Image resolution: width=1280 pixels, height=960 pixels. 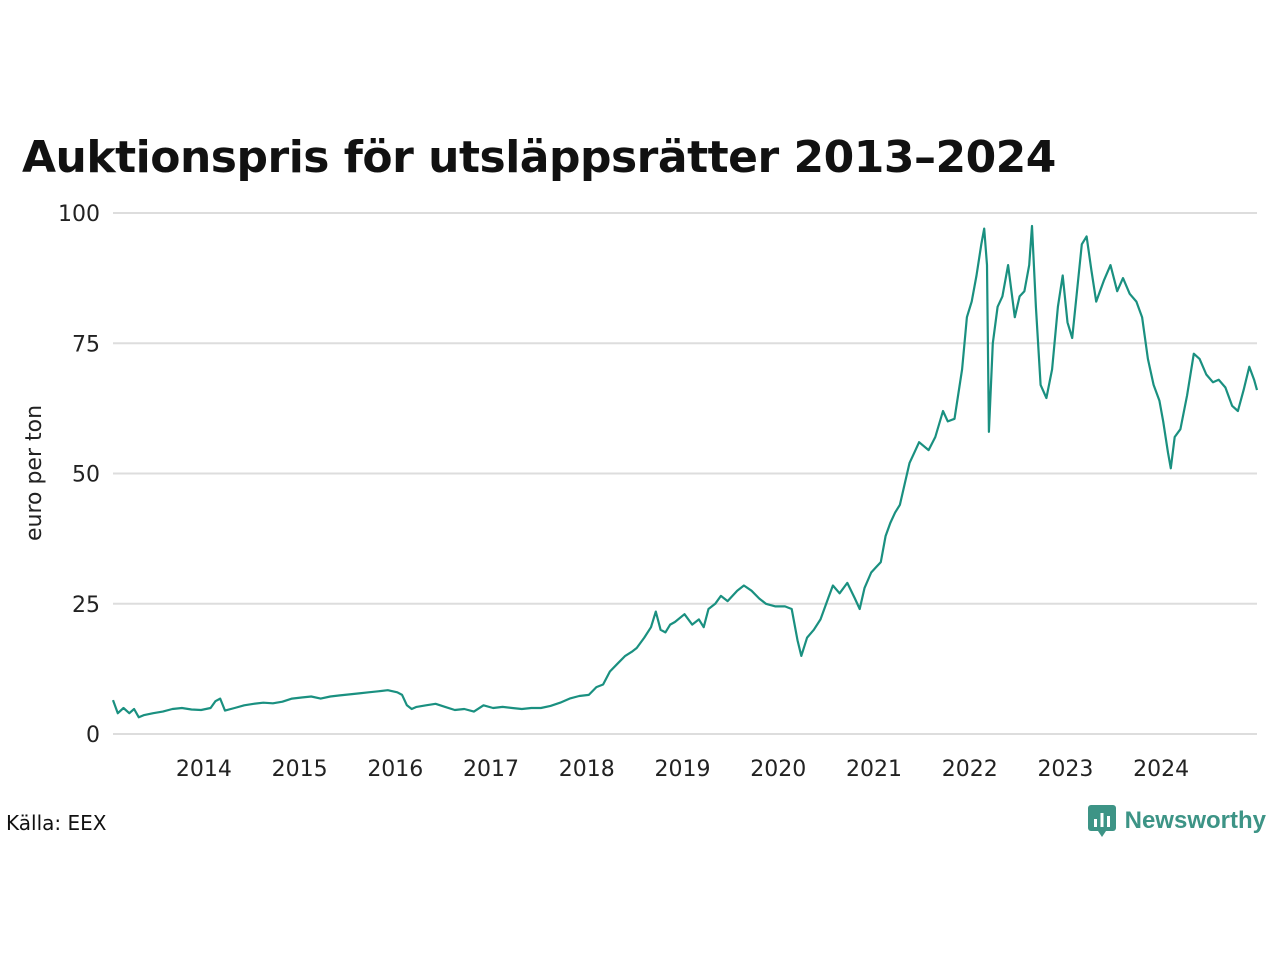 What do you see at coordinates (970, 769) in the screenshot?
I see `x-tick-label: 2022` at bounding box center [970, 769].